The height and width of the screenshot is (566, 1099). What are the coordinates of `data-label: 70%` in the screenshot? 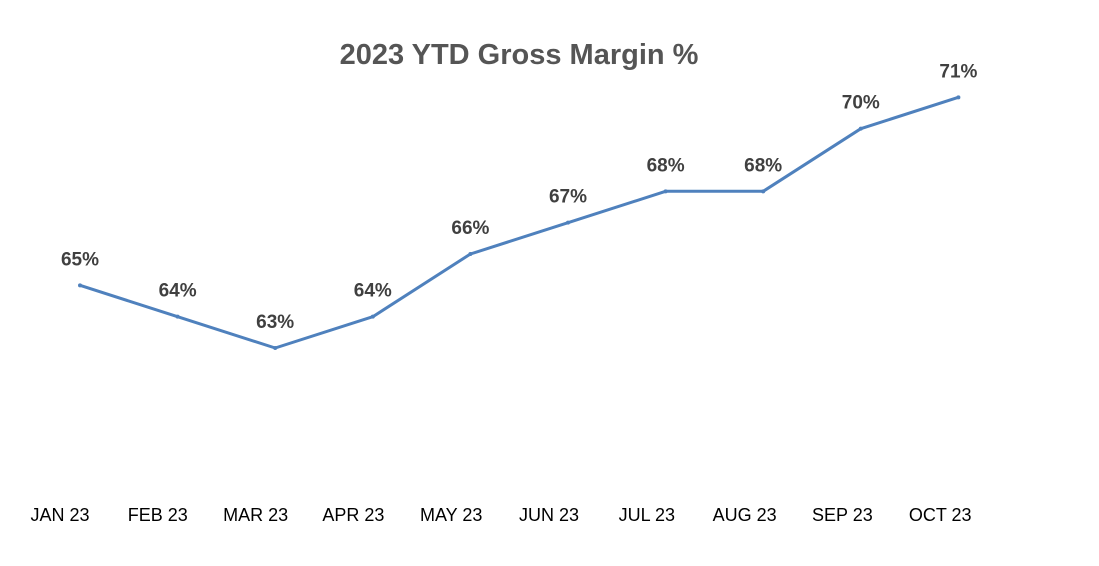 It's located at (861, 103).